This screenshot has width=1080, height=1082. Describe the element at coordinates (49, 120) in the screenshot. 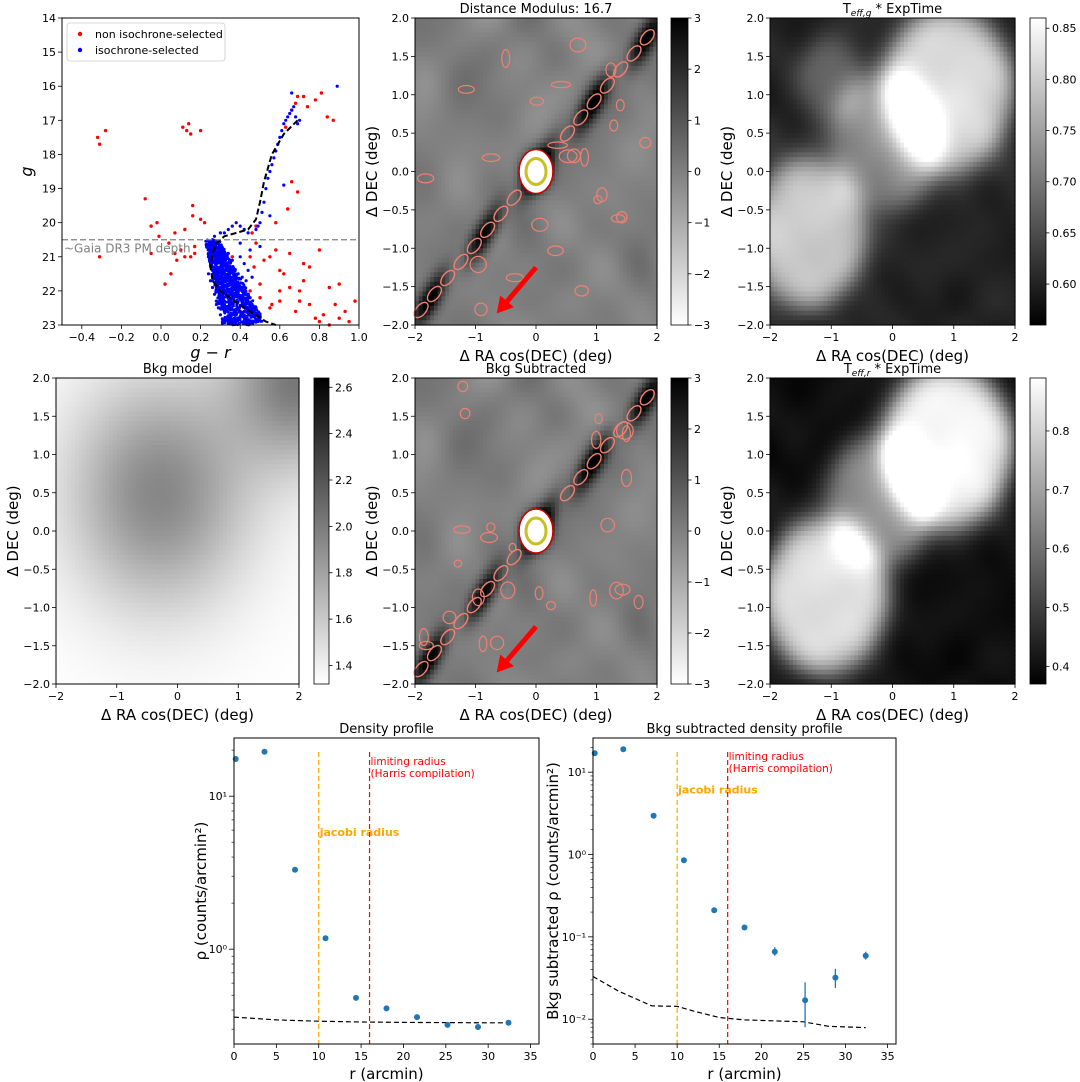

I see `y-tick-label: 17` at that location.